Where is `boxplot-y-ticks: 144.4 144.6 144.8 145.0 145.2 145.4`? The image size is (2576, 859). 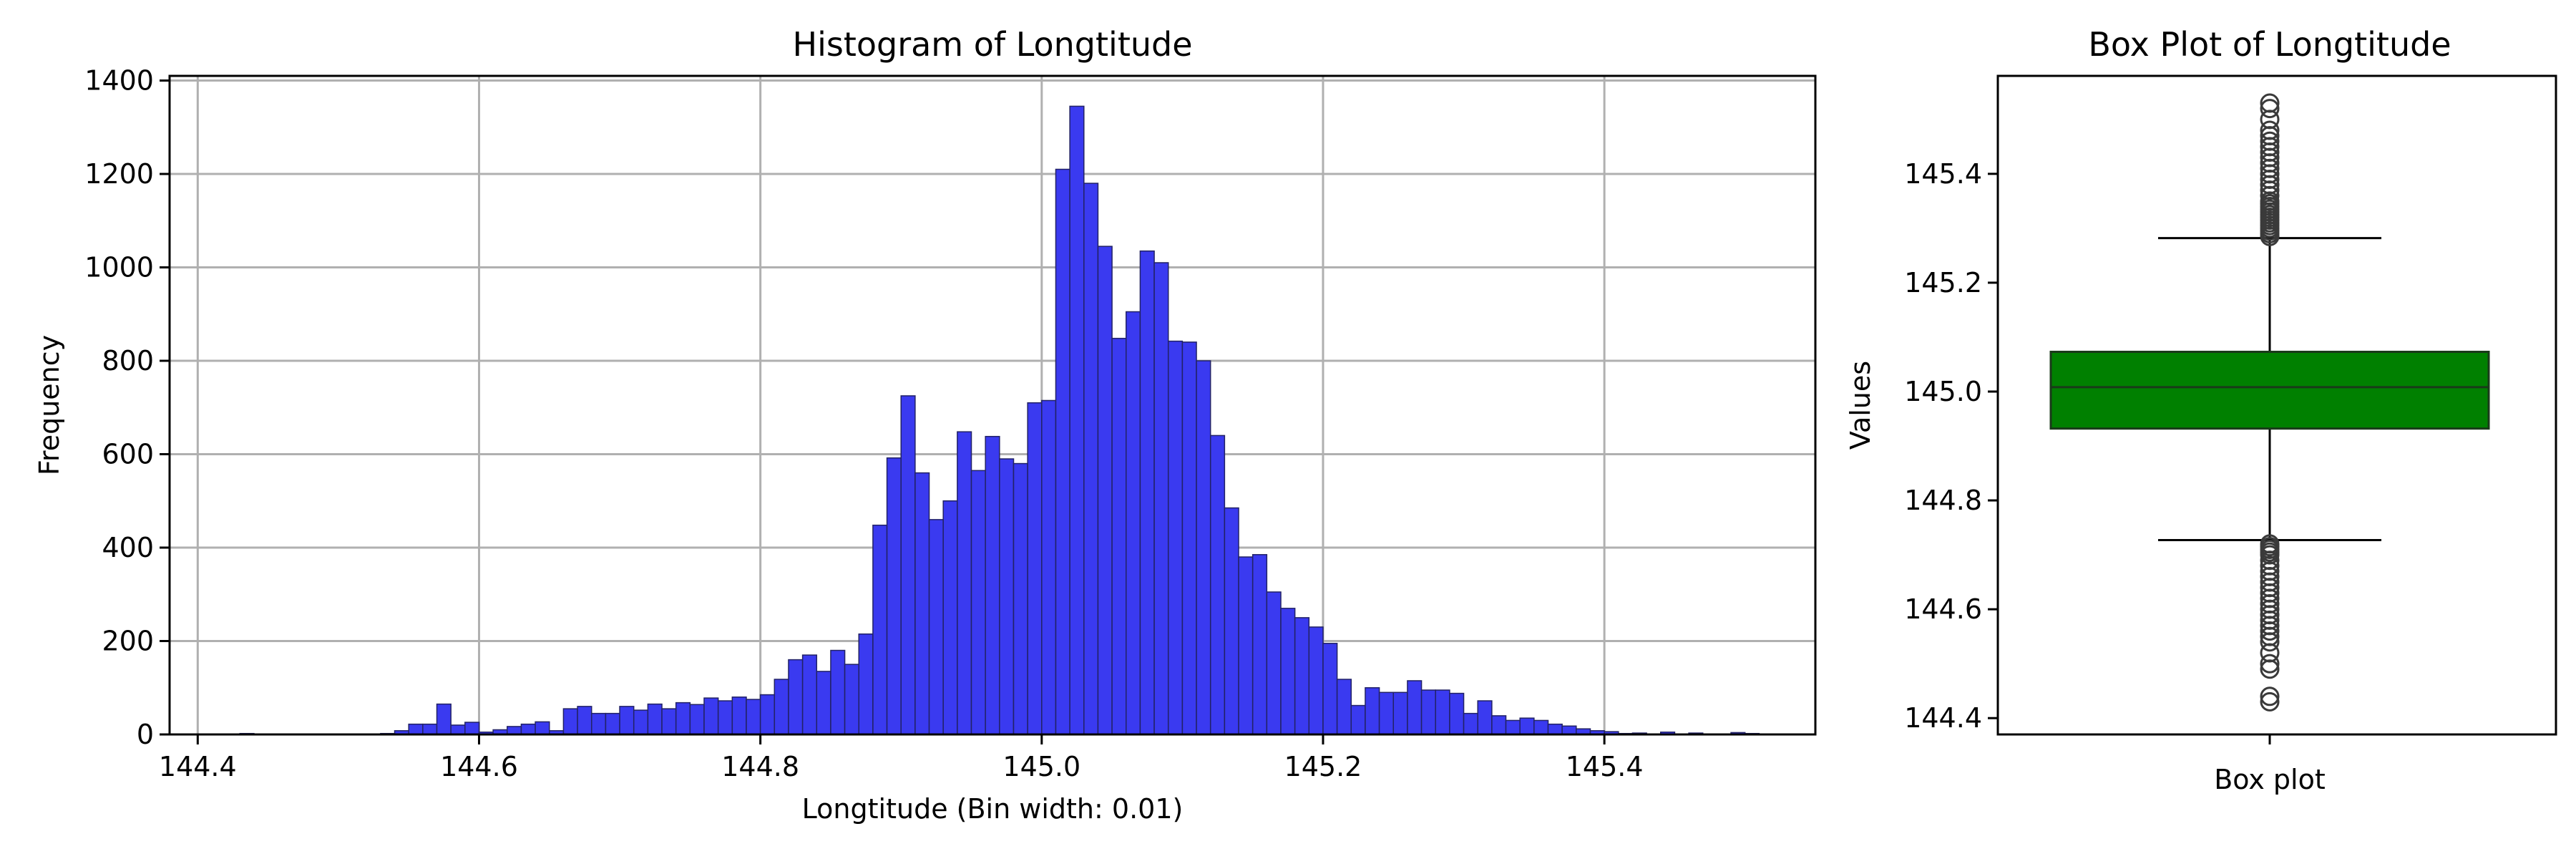 boxplot-y-ticks: 144.4 144.6 144.8 145.0 145.2 145.4 is located at coordinates (1951, 446).